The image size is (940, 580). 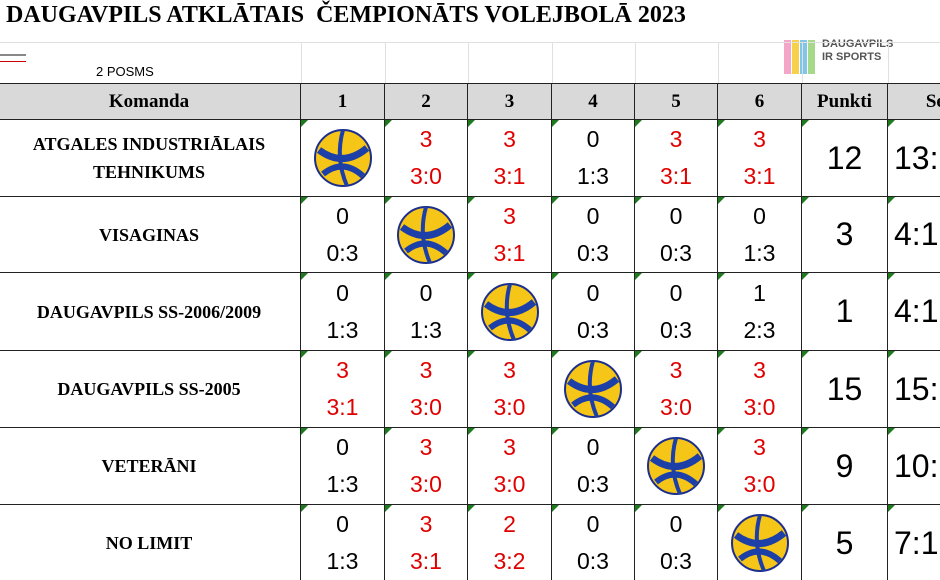 I want to click on team-name: DAUGAVPILS SS-2005, so click(x=150, y=389).